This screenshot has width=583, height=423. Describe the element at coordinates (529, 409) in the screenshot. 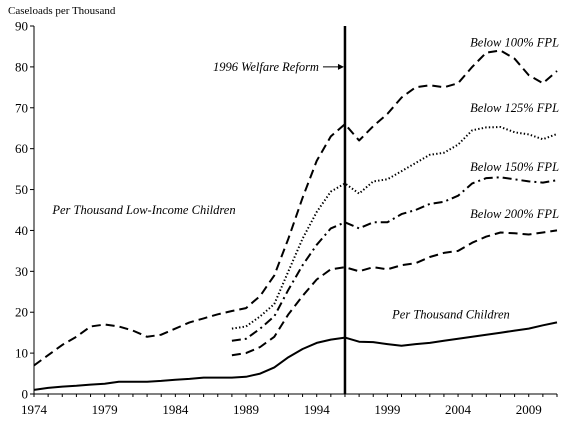

I see `x-tick-label: 2009` at that location.